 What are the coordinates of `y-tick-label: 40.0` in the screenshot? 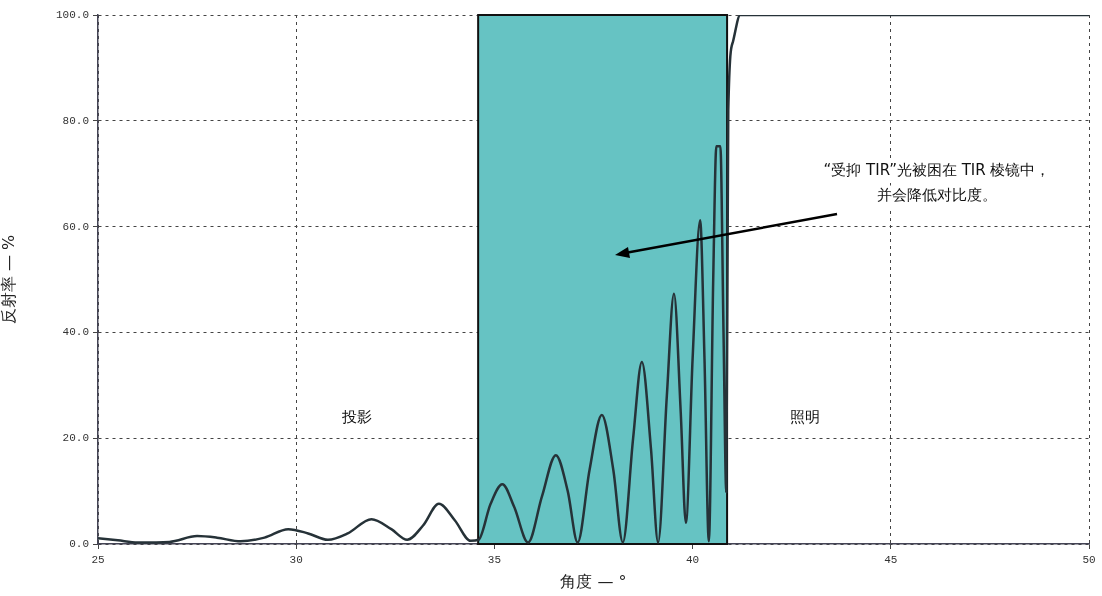 It's located at (75, 332).